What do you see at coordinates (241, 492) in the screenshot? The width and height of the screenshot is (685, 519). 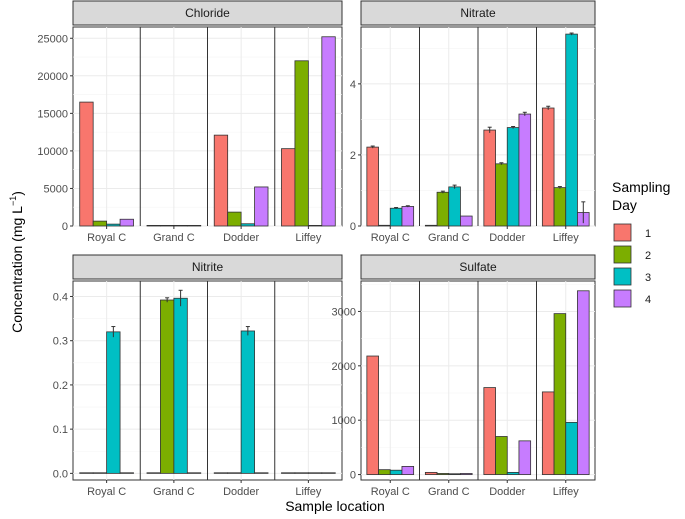 I see `x-tick-label-nitrite-dodder: Dodder` at bounding box center [241, 492].